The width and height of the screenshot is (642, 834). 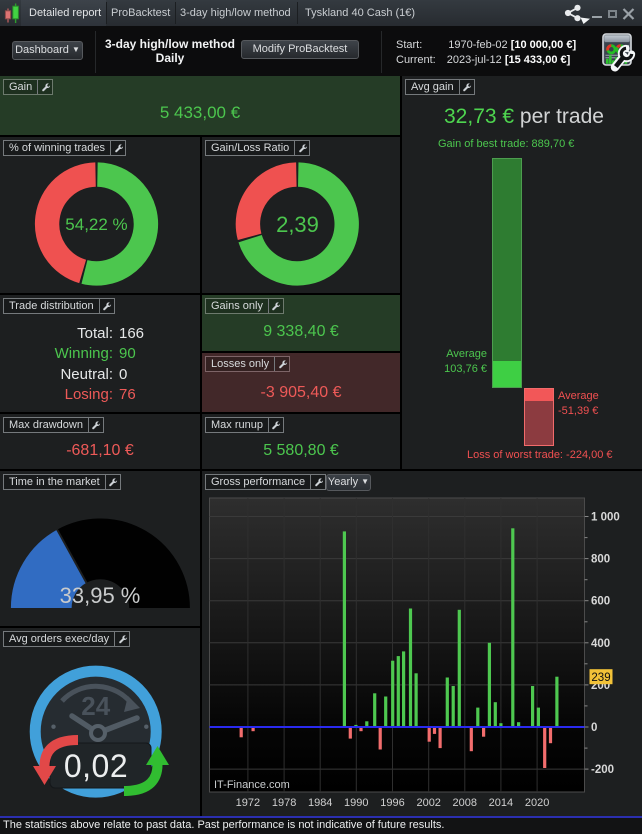 I want to click on svg-text: 1 000, so click(x=605, y=518).